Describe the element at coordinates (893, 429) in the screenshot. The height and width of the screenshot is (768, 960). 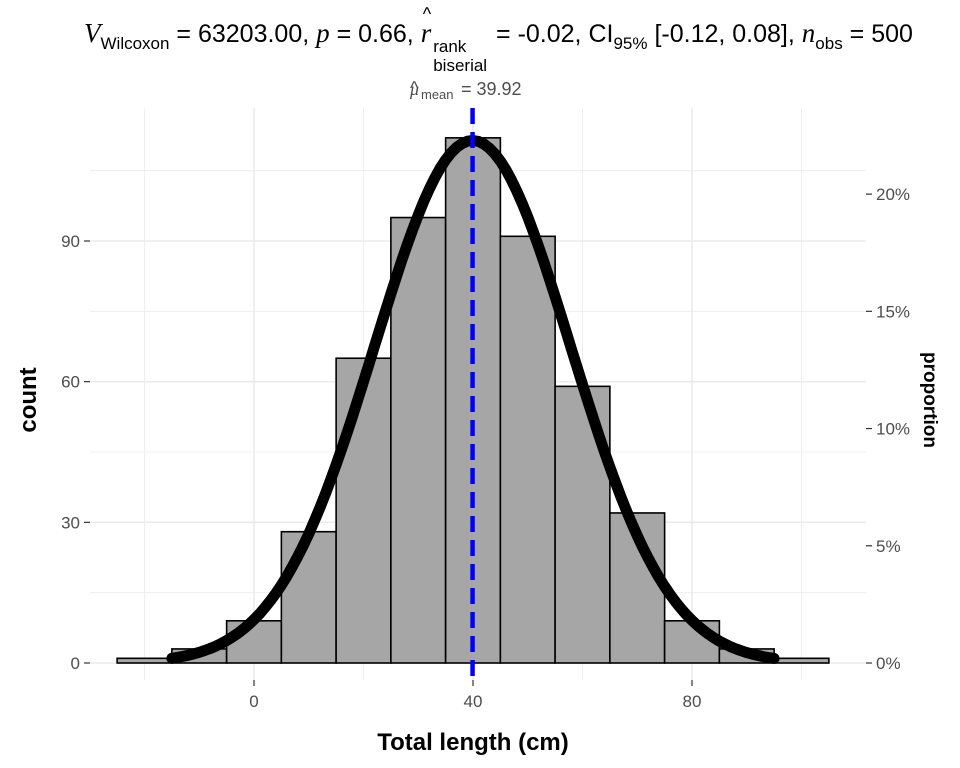
I see `y2-tick-label: 10%` at that location.